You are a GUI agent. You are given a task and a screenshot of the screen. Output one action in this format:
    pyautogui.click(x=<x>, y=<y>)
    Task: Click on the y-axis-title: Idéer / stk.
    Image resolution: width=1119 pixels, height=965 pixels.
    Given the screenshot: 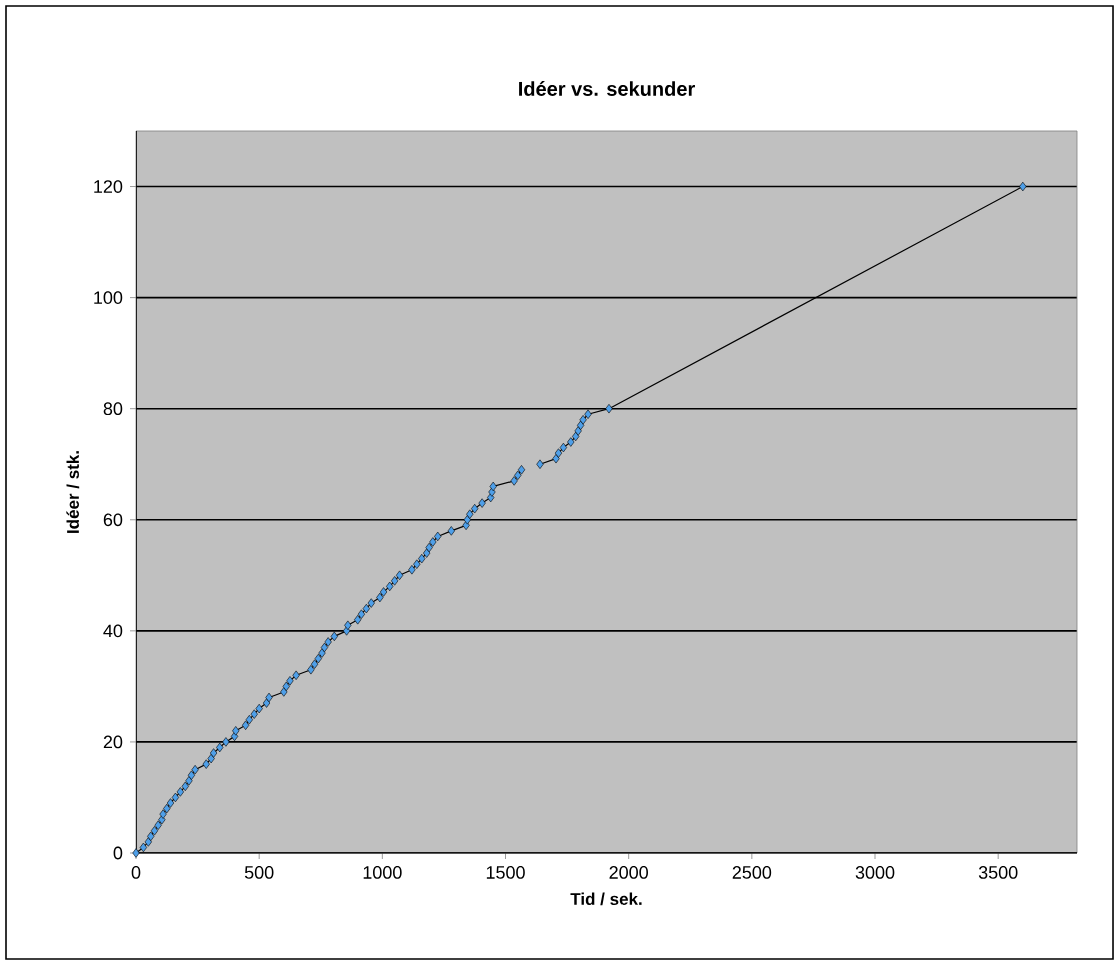 What is the action you would take?
    pyautogui.click(x=73, y=492)
    